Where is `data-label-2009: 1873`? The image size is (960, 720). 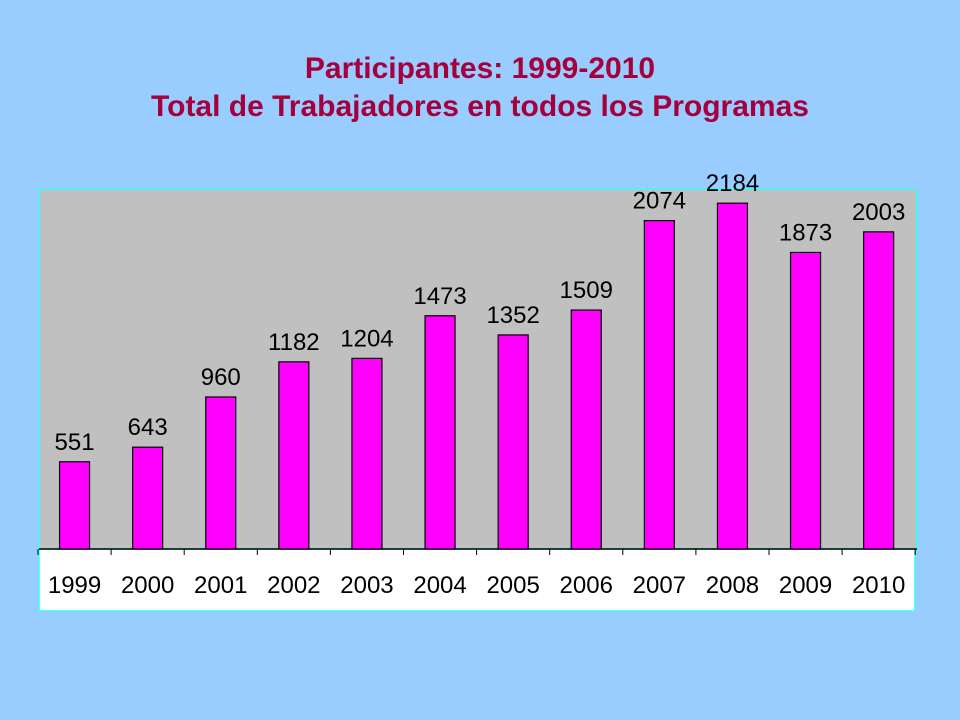
data-label-2009: 1873 is located at coordinates (805, 232).